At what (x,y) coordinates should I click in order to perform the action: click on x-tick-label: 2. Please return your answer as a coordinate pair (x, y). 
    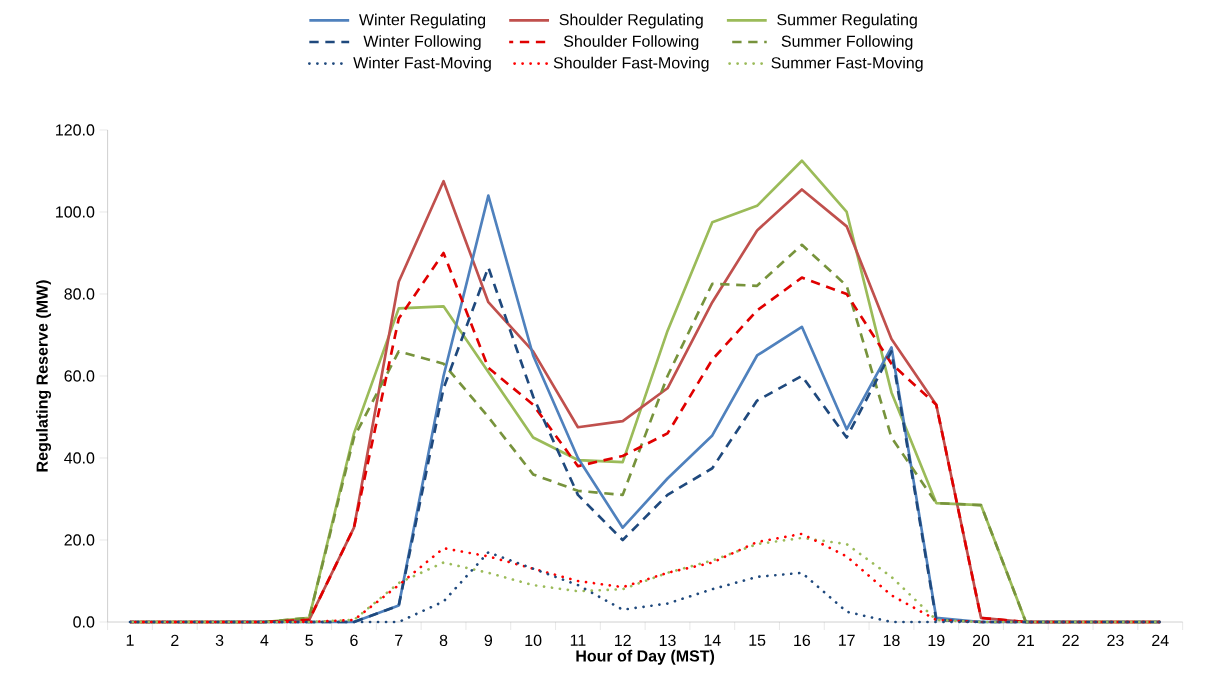
    Looking at the image, I should click on (175, 640).